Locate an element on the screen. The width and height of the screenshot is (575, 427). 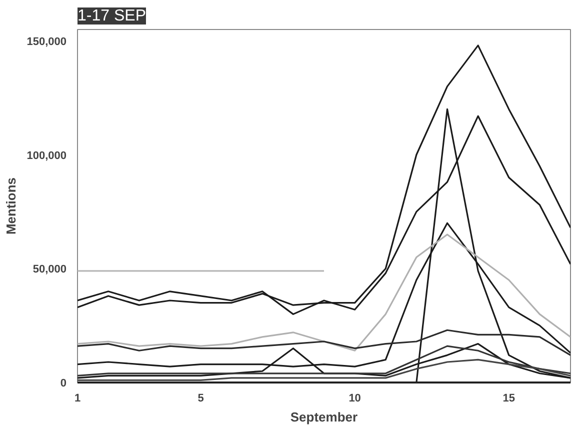
x-tick-label: 1 is located at coordinates (77, 398).